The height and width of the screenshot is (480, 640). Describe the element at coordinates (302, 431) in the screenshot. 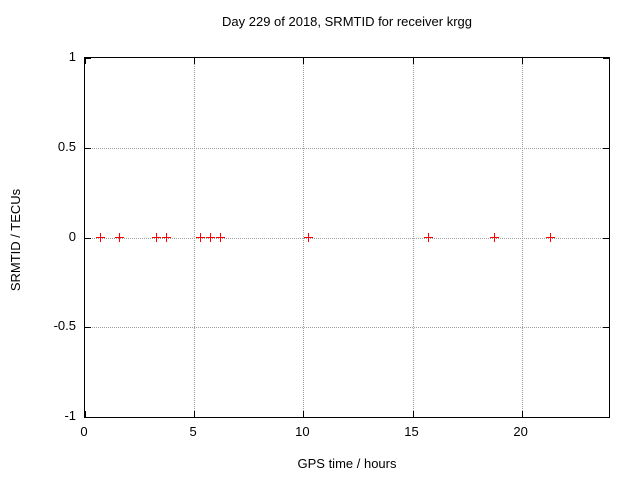

I see `x-tick-label: 10` at that location.